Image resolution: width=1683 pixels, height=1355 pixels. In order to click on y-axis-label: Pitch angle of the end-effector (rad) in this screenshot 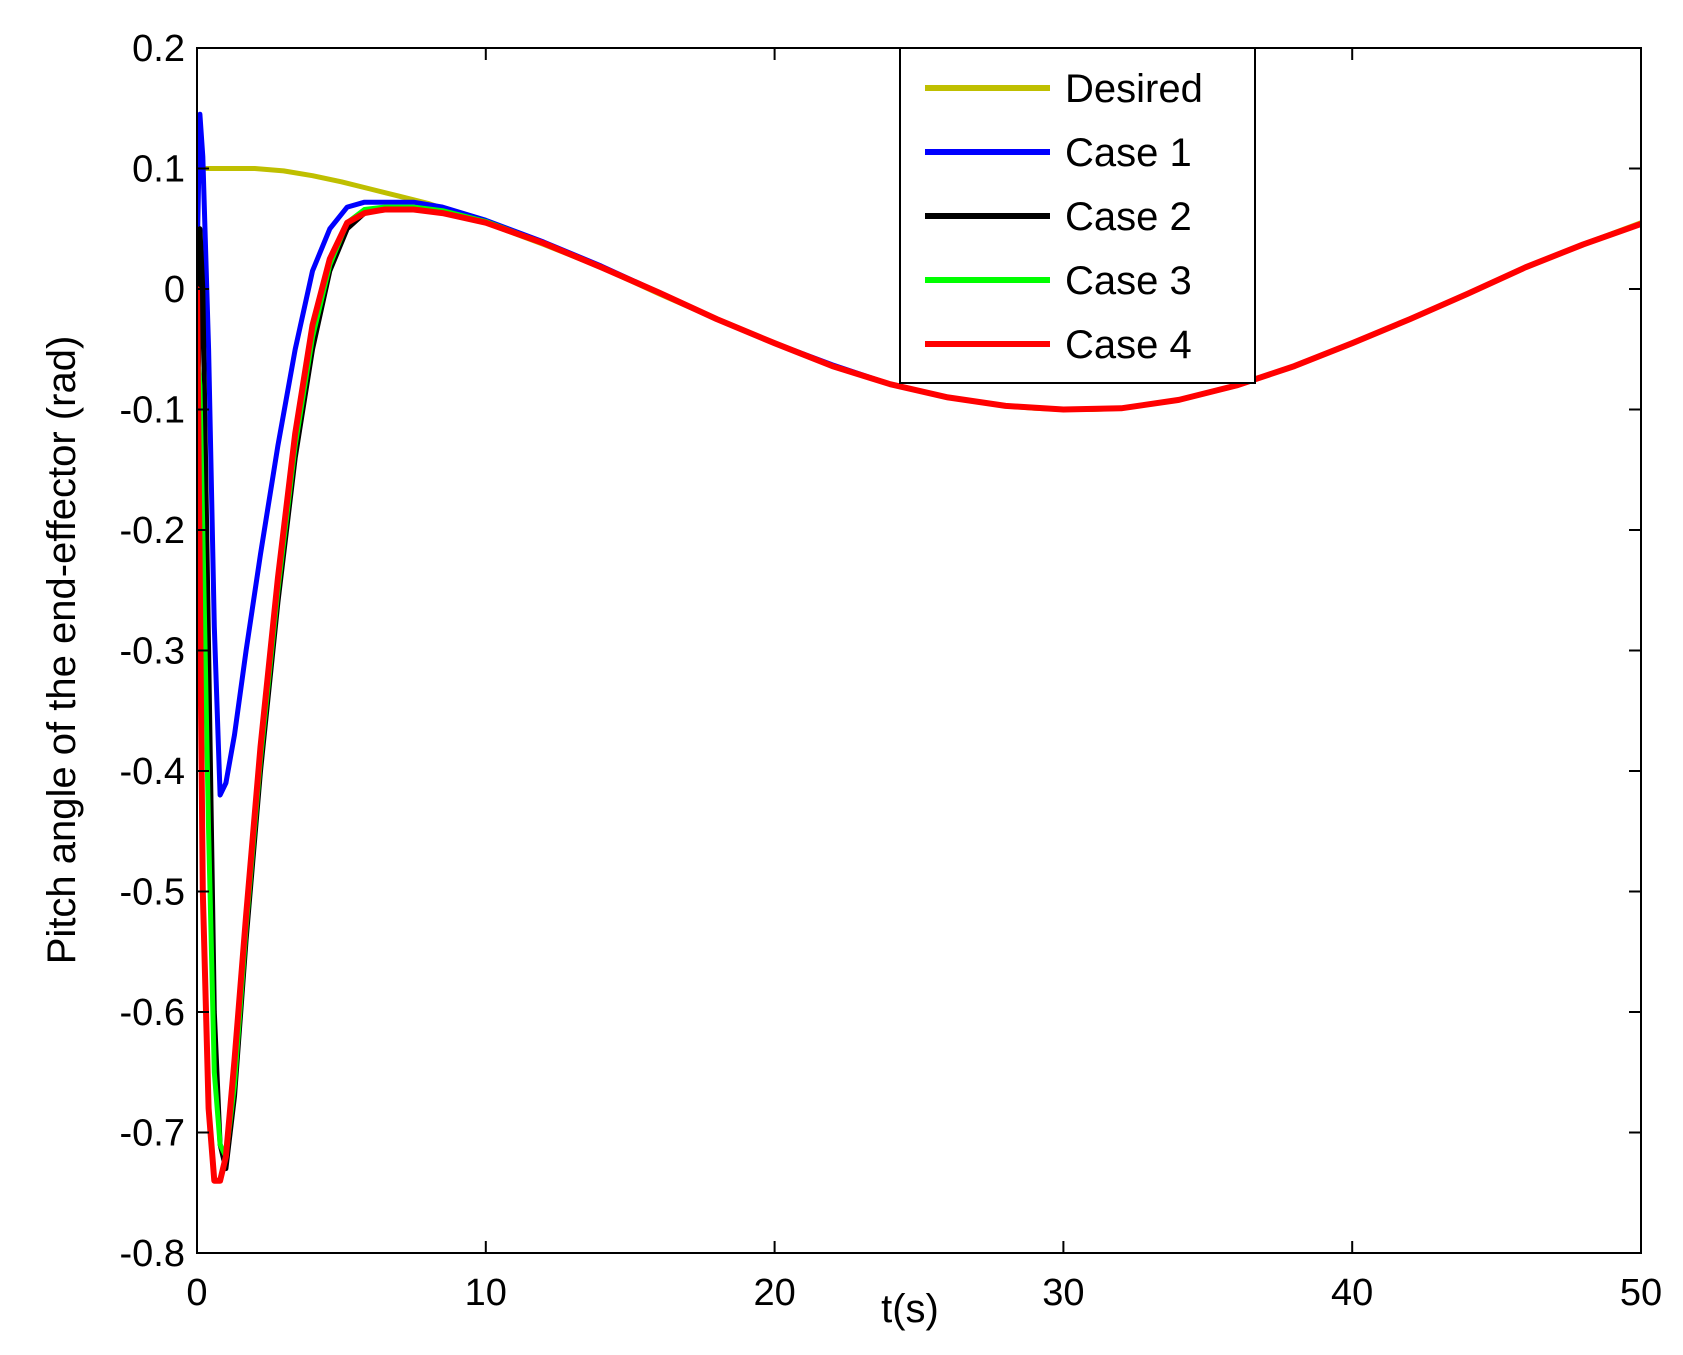, I will do `click(62, 650)`.